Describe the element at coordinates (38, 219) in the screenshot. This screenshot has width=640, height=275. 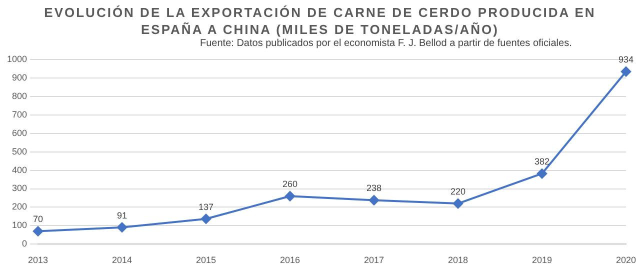
I see `data-label: 70` at that location.